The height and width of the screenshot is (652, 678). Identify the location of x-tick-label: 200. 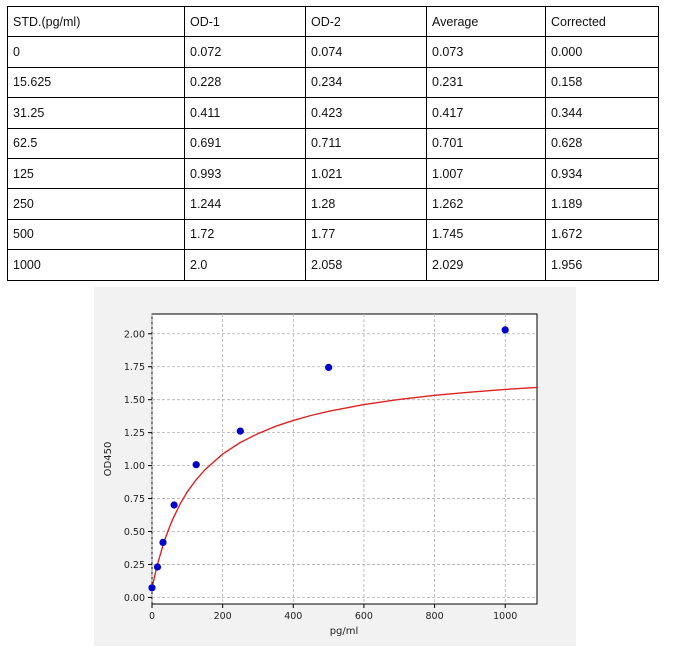
(223, 616).